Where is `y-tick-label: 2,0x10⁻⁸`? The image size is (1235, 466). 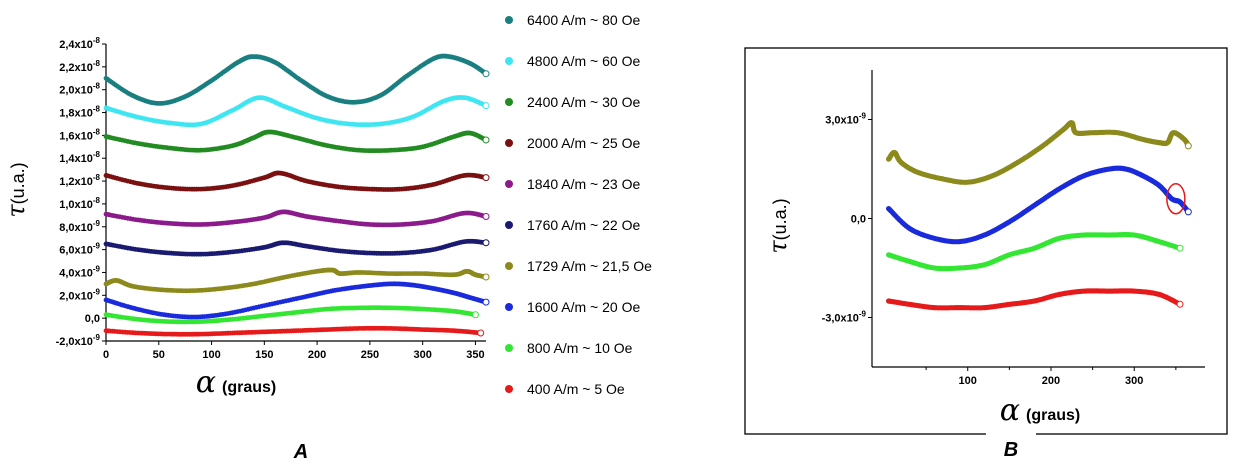
y-tick-label: 2,0x10⁻⁸ is located at coordinates (79, 89).